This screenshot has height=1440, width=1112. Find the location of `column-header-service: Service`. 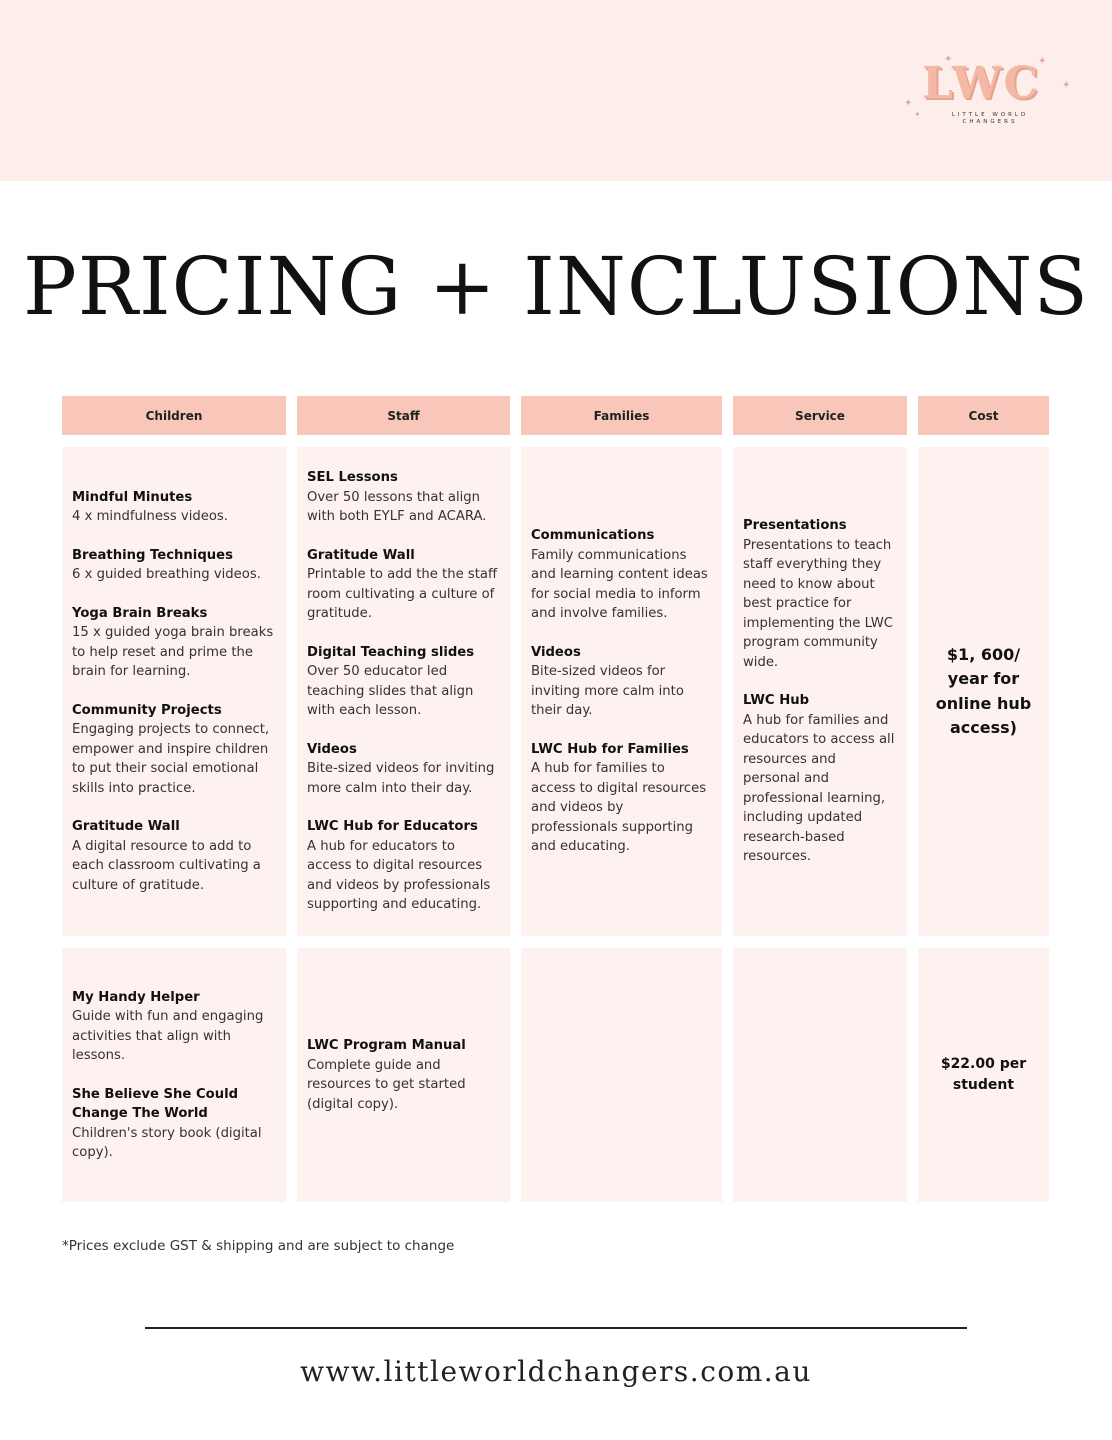

column-header-service: Service is located at coordinates (820, 415).